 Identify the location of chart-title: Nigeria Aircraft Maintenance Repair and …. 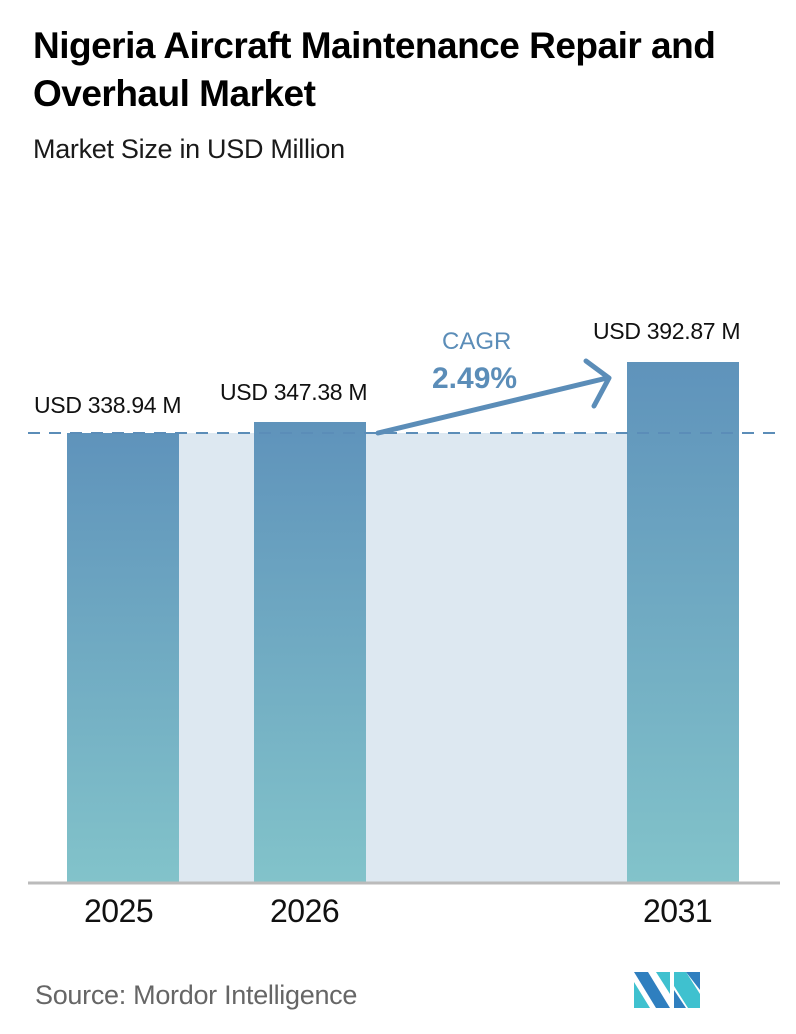
(374, 69).